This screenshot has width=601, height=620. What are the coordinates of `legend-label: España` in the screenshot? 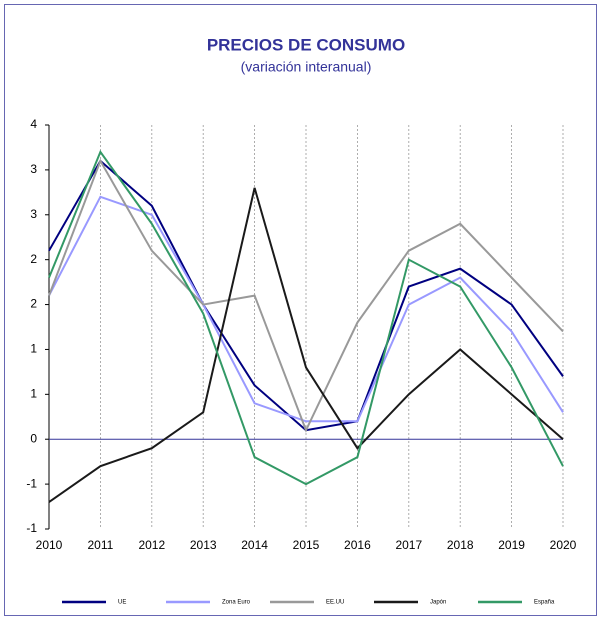 It's located at (544, 603).